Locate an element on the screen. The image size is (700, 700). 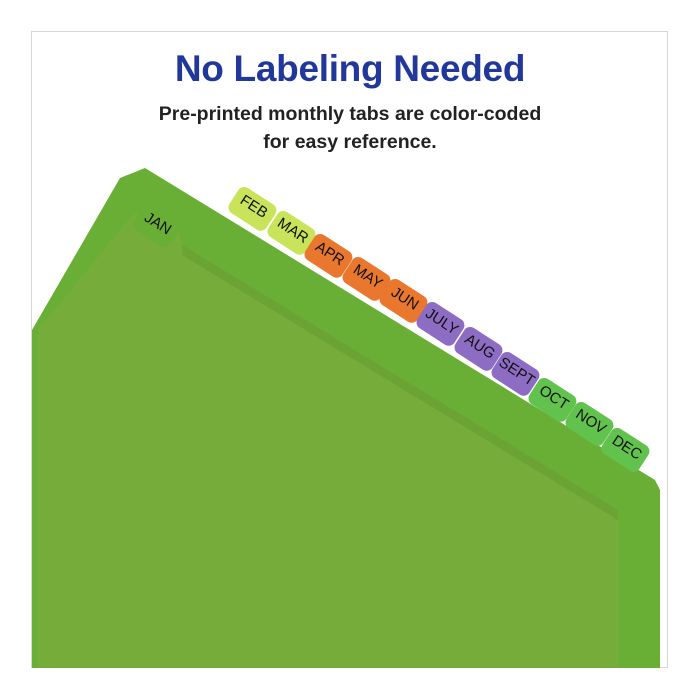
tab-aug: AUG is located at coordinates (478, 348).